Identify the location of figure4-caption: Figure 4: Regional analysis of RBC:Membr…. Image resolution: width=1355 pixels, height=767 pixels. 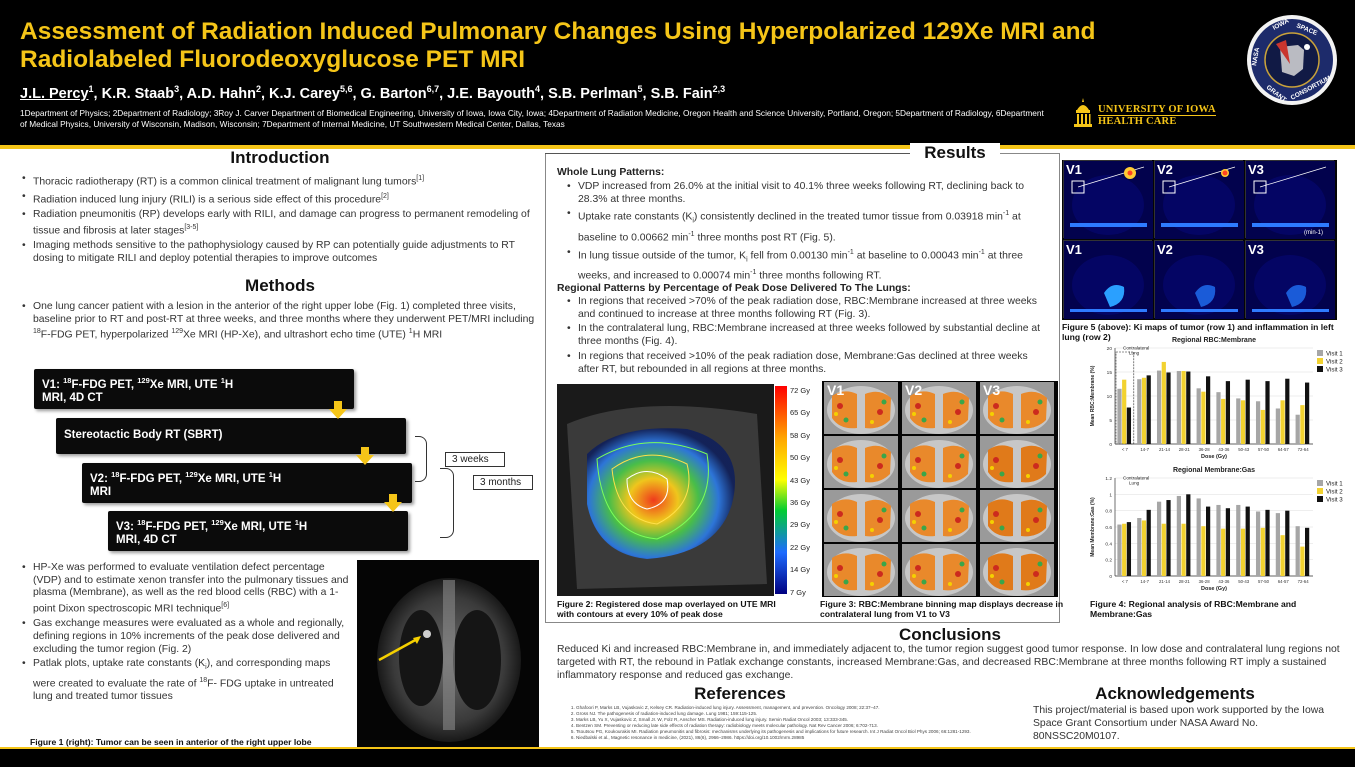
(1193, 609).